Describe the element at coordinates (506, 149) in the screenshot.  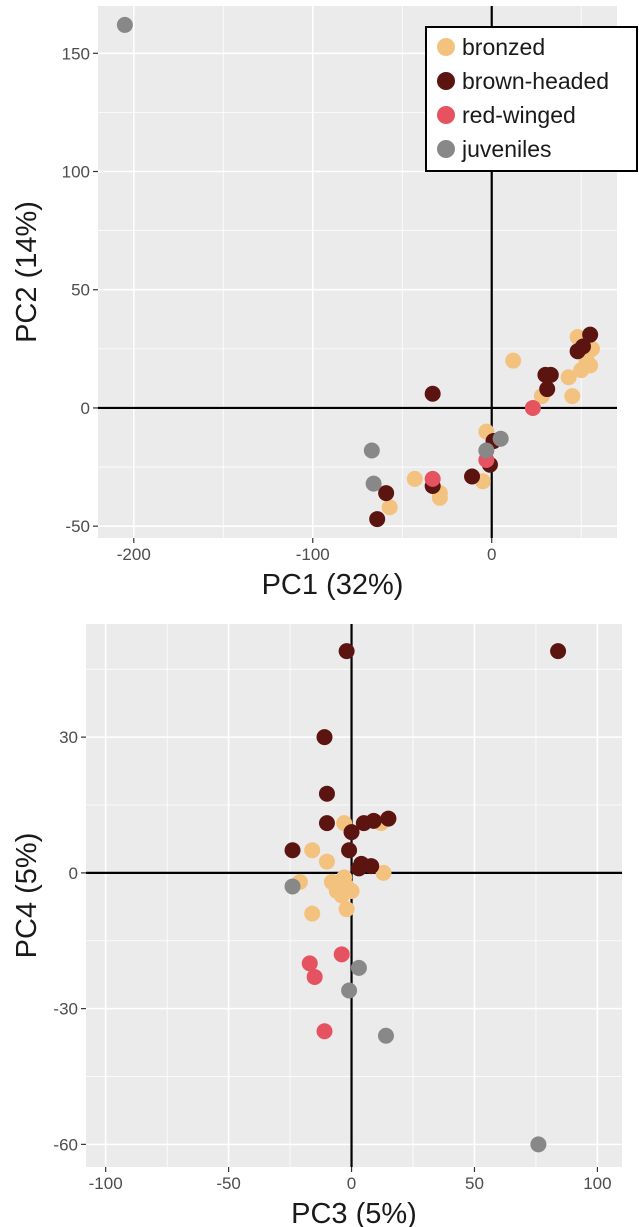
I see `legend-label-juveniles: juveniles` at that location.